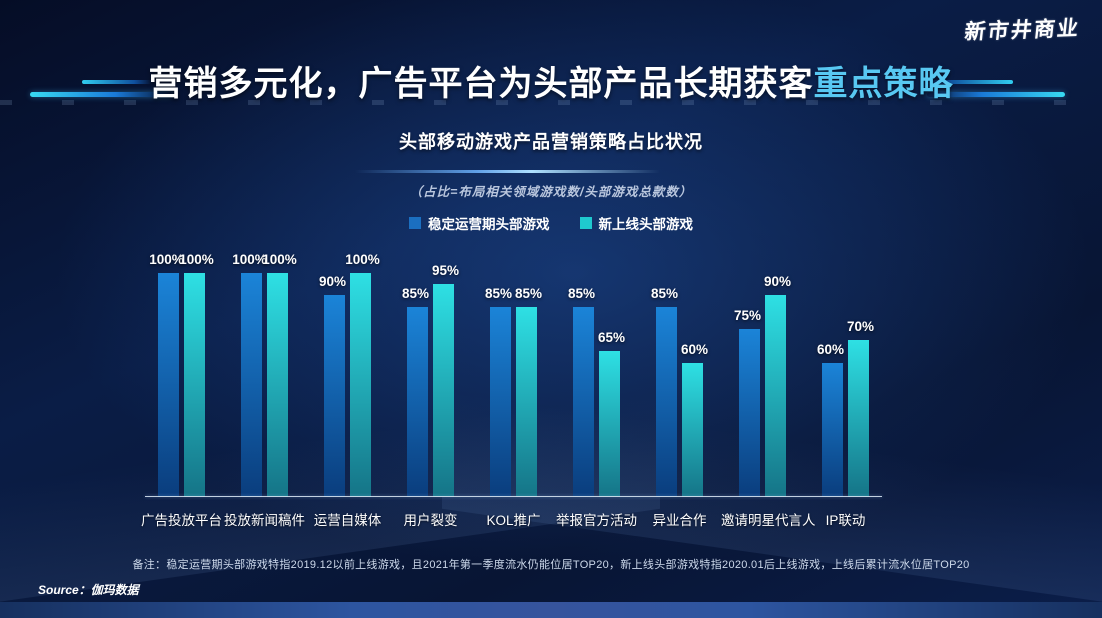  What do you see at coordinates (551, 142) in the screenshot?
I see `chart-title: 头部移动游戏产品营销策略占比状况` at bounding box center [551, 142].